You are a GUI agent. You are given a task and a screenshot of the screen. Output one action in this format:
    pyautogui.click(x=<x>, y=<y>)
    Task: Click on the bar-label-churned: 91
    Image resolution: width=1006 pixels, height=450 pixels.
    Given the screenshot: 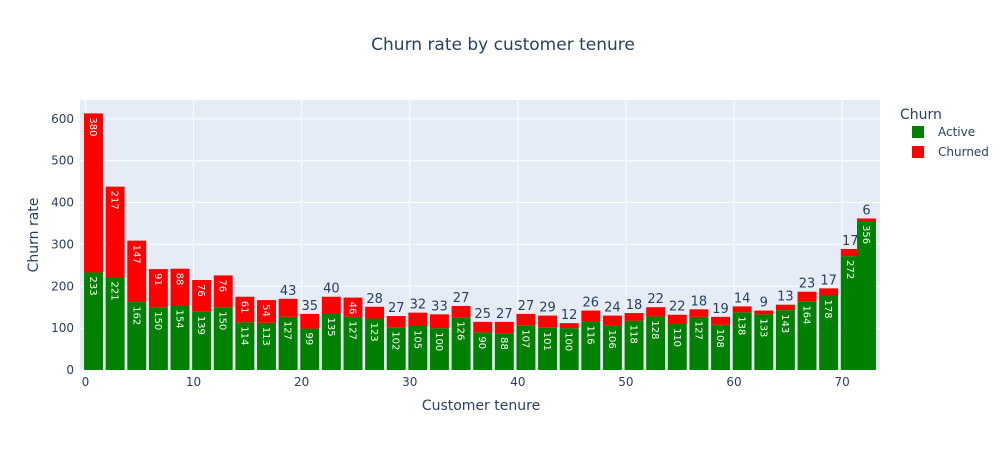 What is the action you would take?
    pyautogui.click(x=157, y=279)
    